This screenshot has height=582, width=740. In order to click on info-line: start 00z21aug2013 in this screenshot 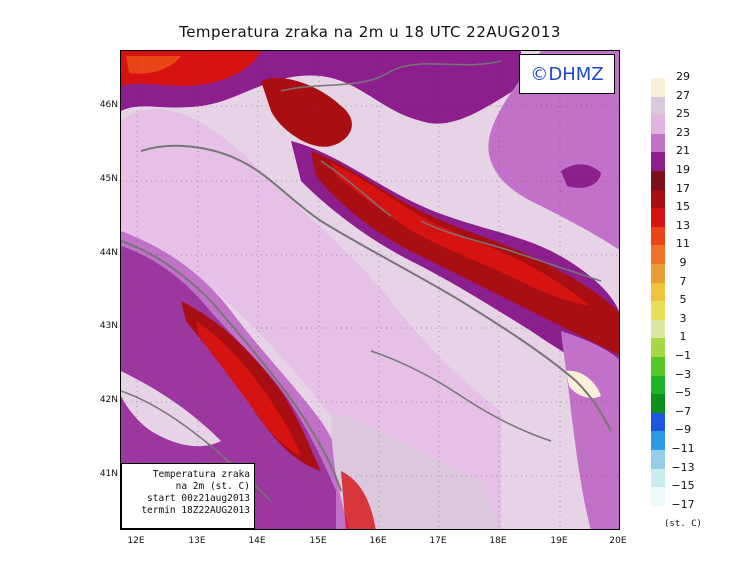, I will do `click(198, 498)`.